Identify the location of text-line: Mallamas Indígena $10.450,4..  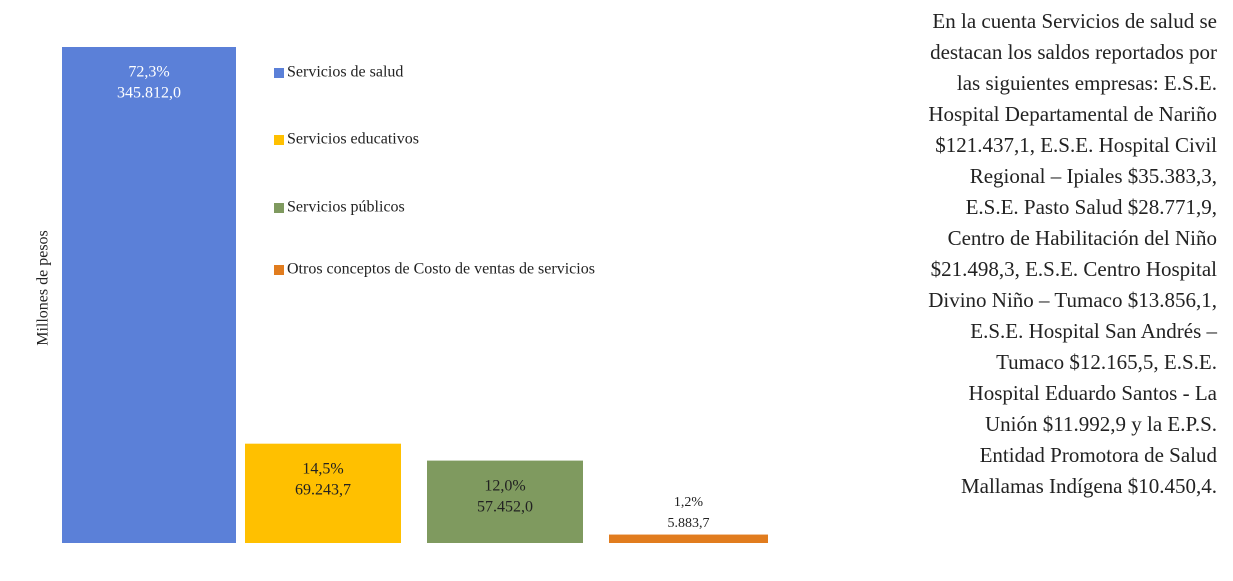
(1088, 486).